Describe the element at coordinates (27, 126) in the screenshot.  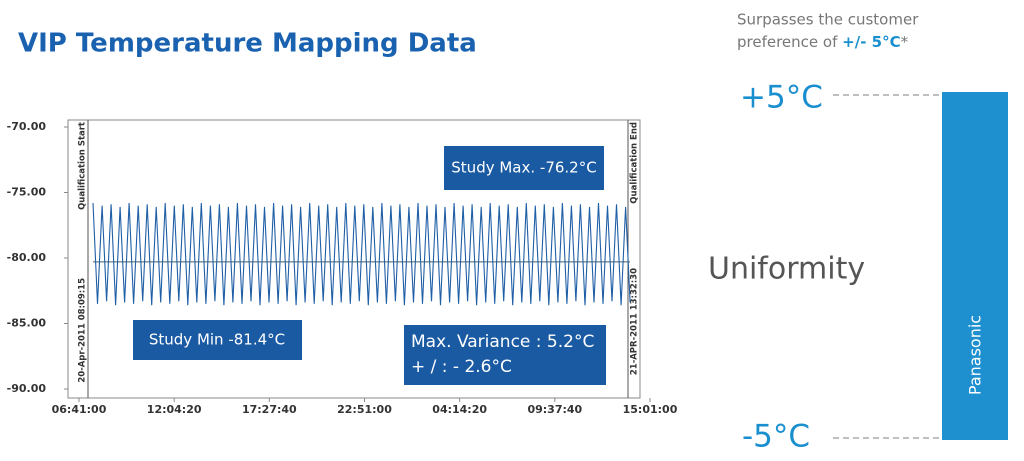
I see `y-tick-label: -70.00` at that location.